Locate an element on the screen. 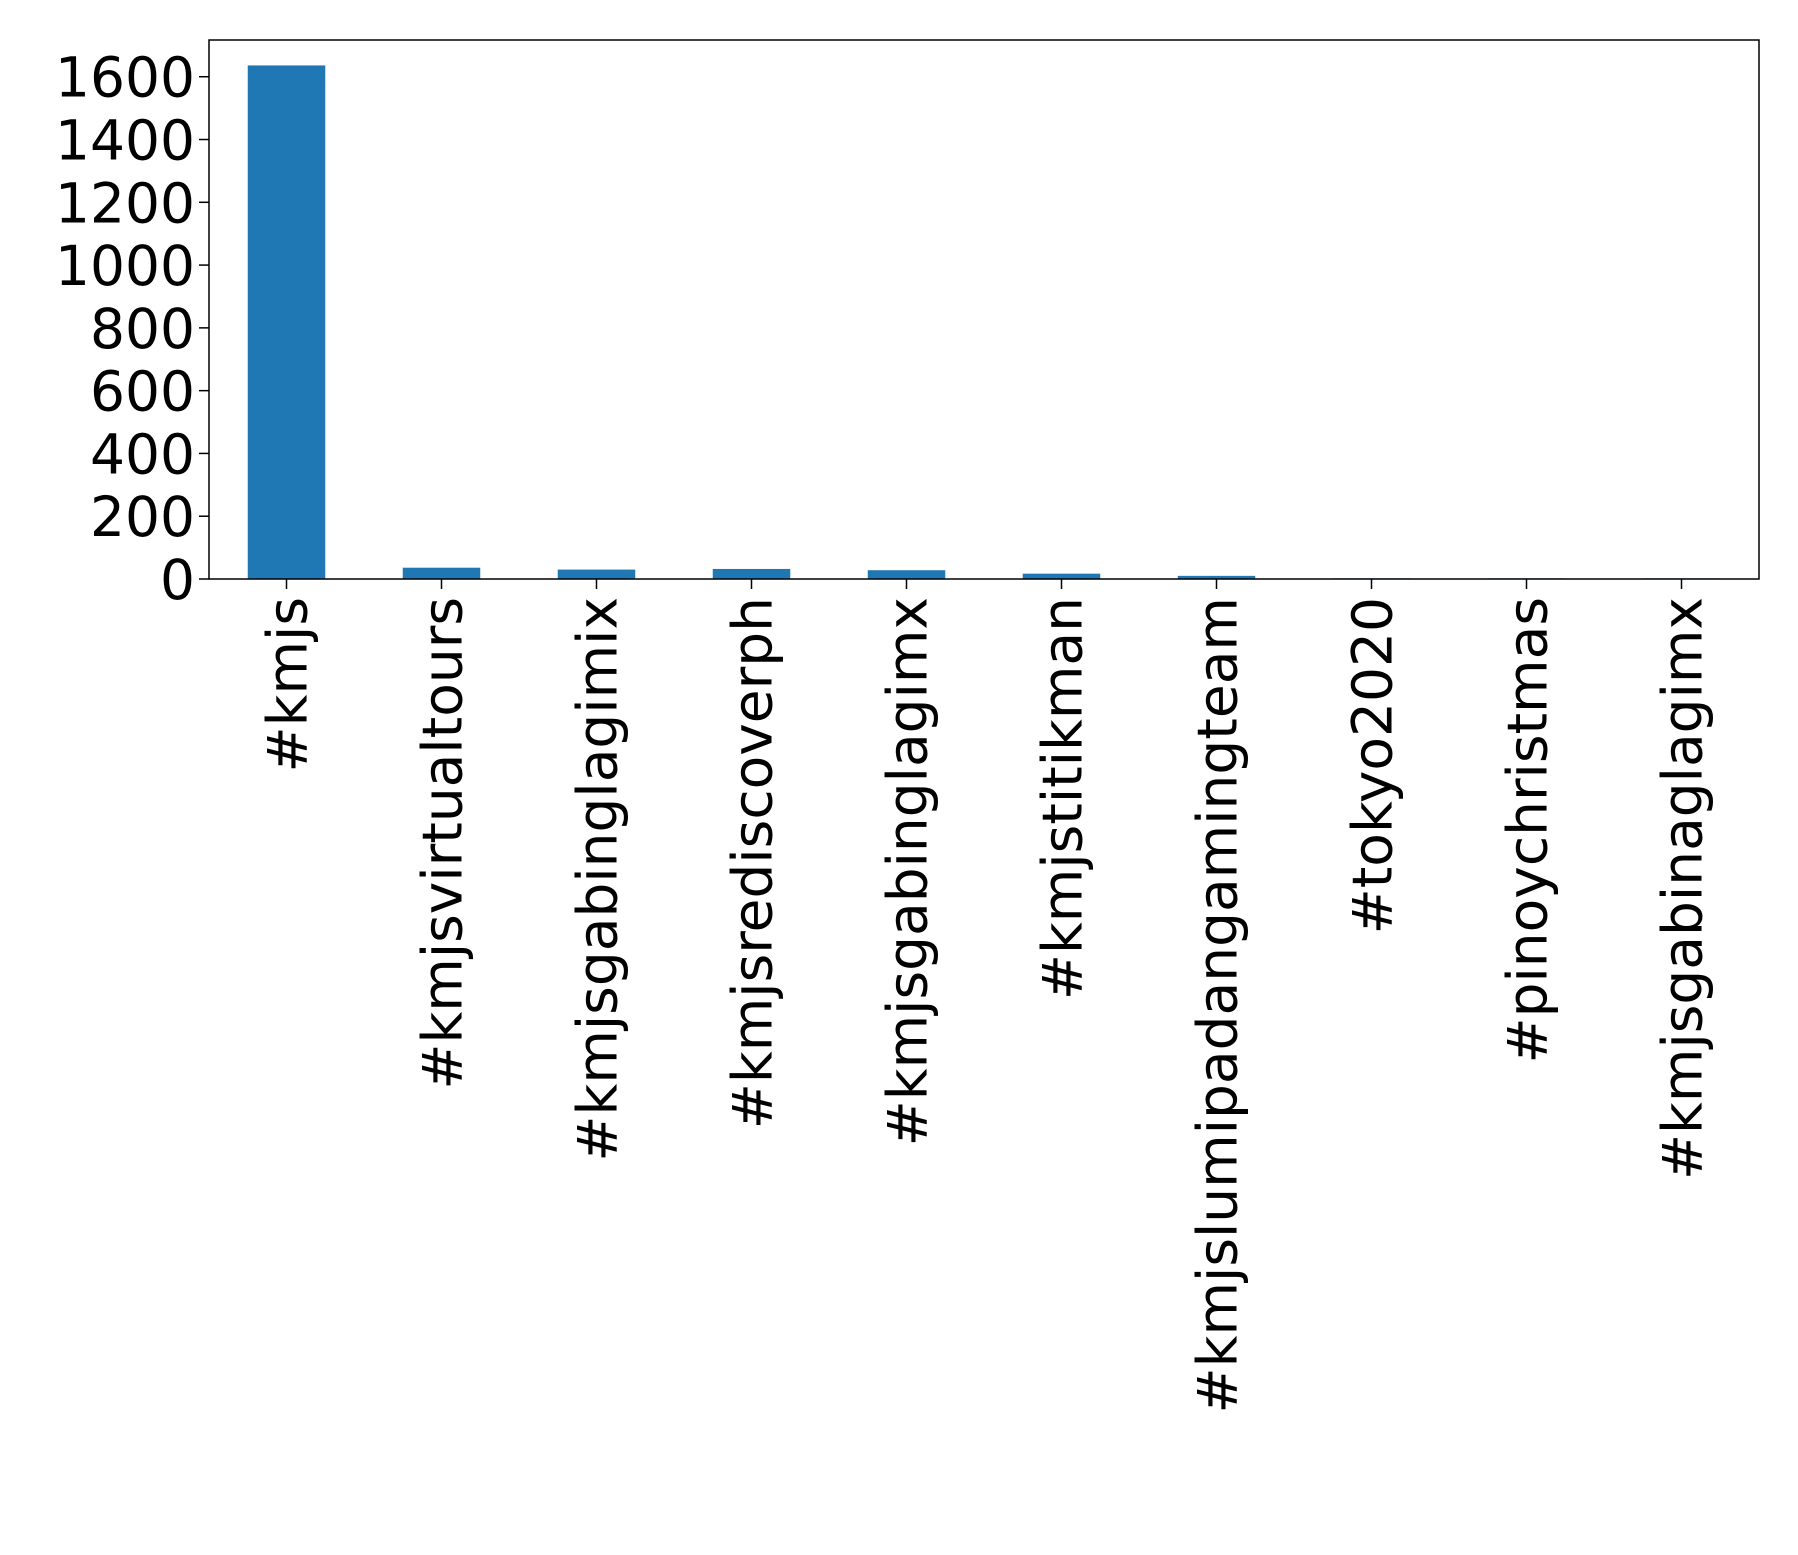 This screenshot has width=1798, height=1555. x-tick-label: #kmjstitikman is located at coordinates (1063, 798).